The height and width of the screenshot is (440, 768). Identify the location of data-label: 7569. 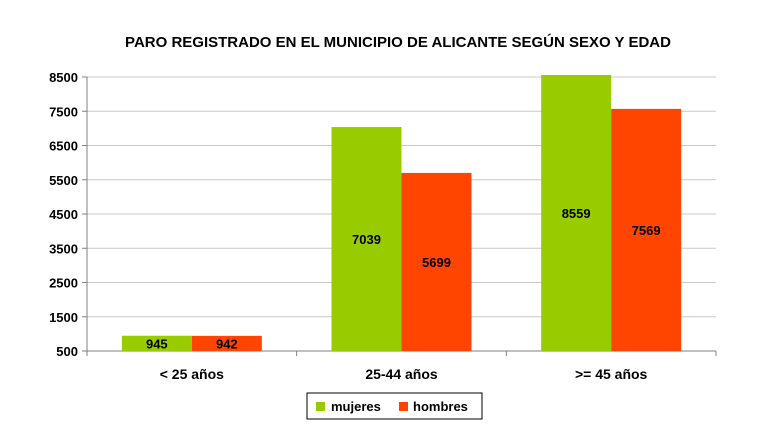
(646, 230).